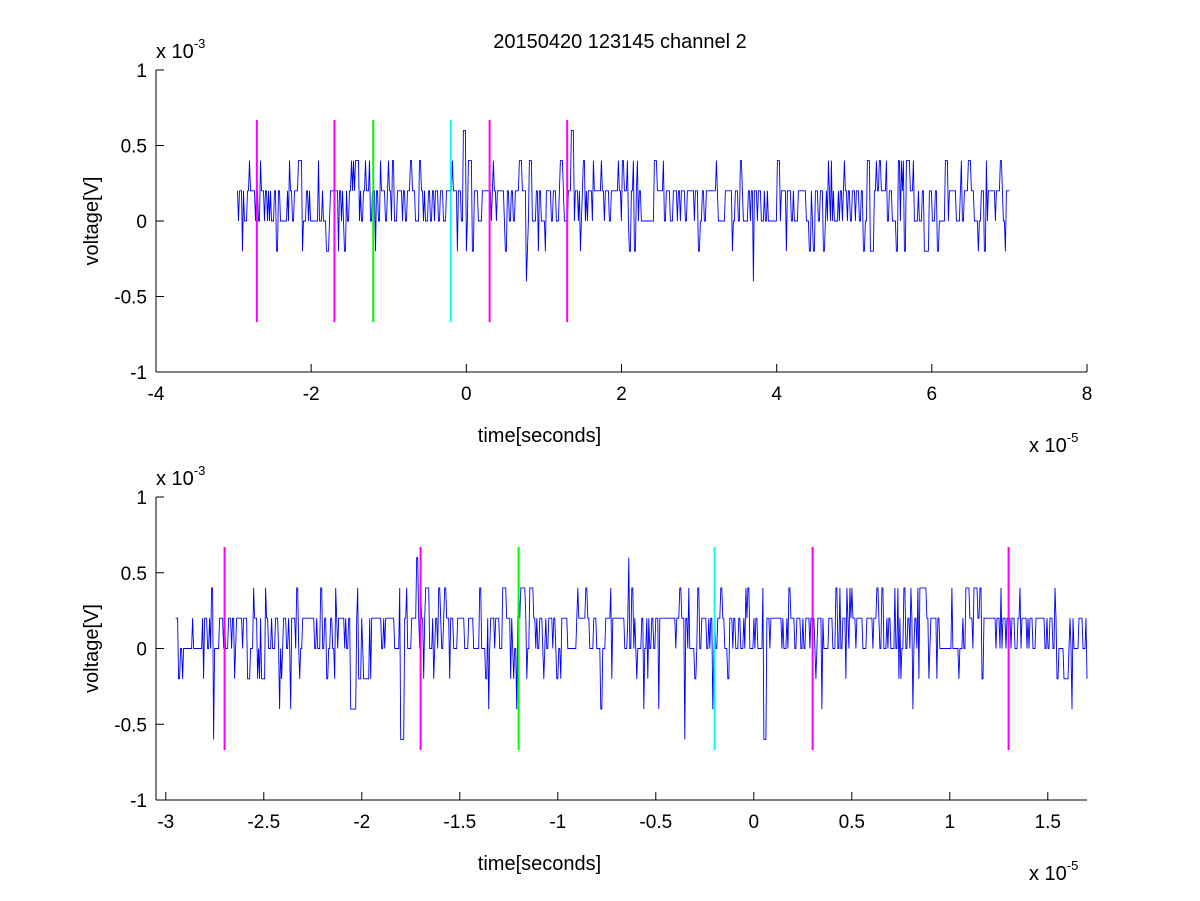 This screenshot has height=901, width=1200. I want to click on top-x-tick-label: -4, so click(156, 394).